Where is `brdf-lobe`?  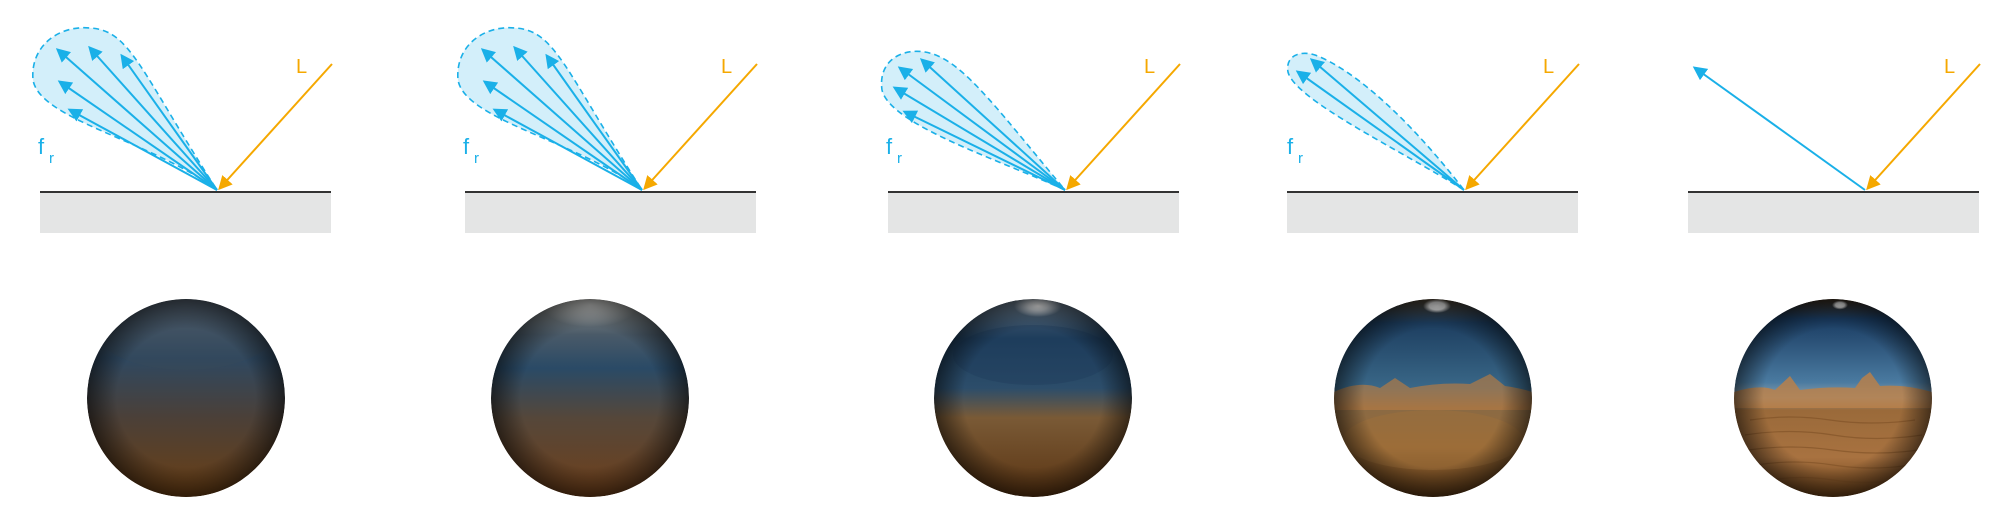 brdf-lobe is located at coordinates (1375, 121).